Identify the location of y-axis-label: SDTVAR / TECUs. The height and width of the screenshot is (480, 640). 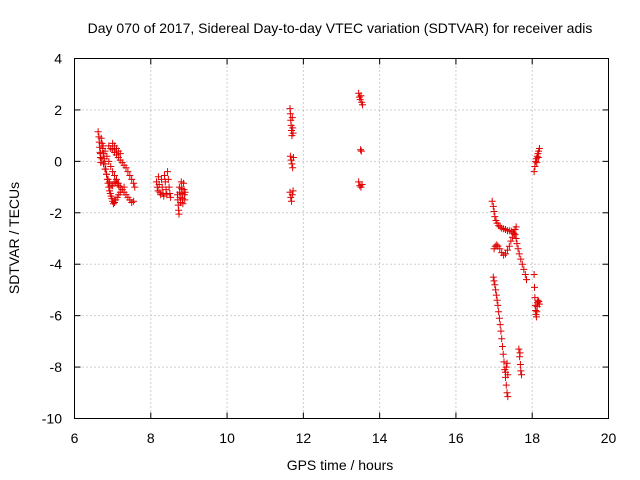
(14, 238).